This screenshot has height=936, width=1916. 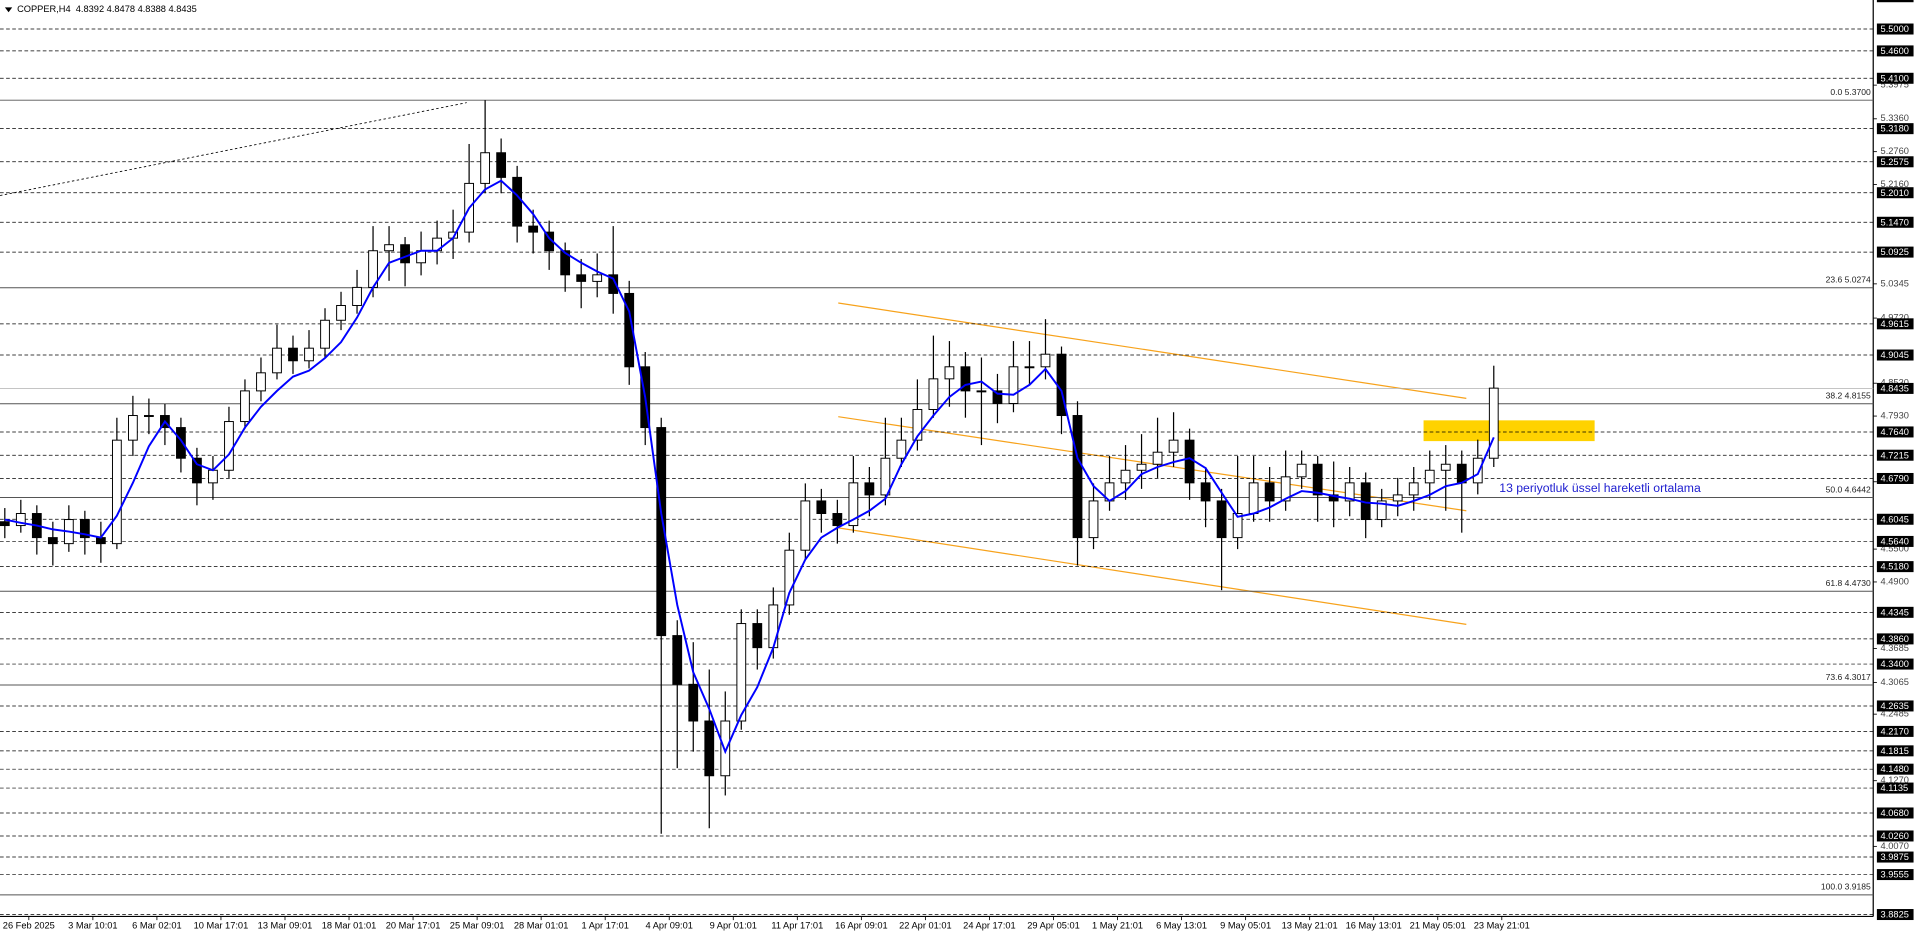 What do you see at coordinates (1895, 324) in the screenshot?
I see `level-label: 4.9615` at bounding box center [1895, 324].